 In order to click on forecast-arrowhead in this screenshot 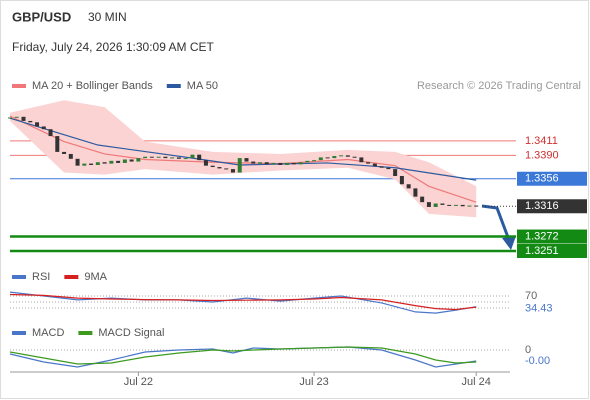, I will do `click(509, 243)`.